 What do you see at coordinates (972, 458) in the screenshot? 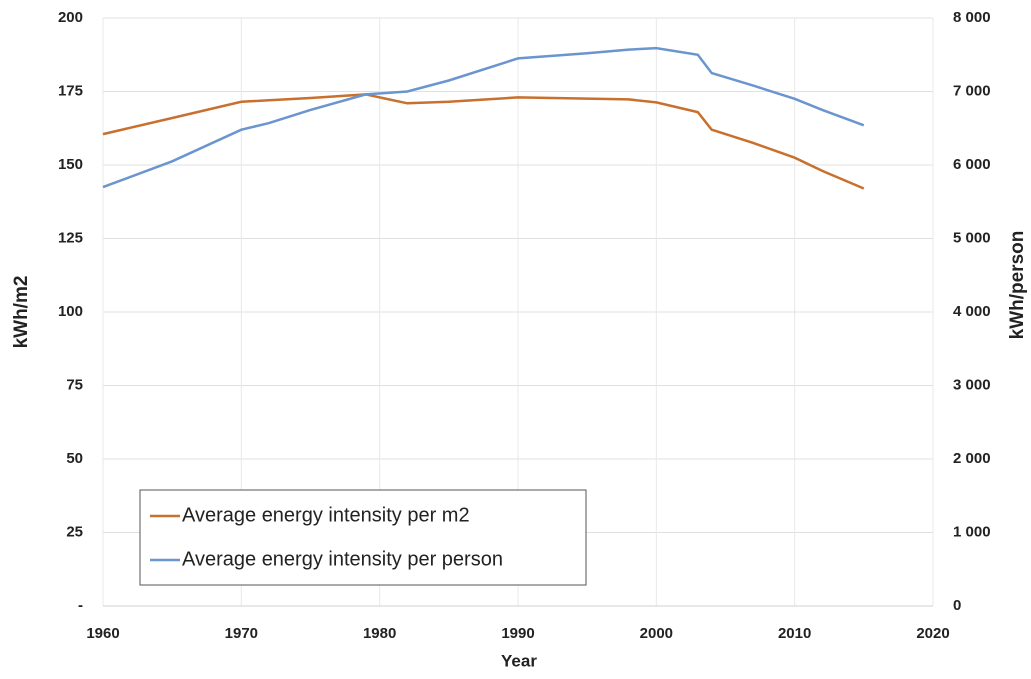
I see `y2-tick-label: 2 000` at bounding box center [972, 458].